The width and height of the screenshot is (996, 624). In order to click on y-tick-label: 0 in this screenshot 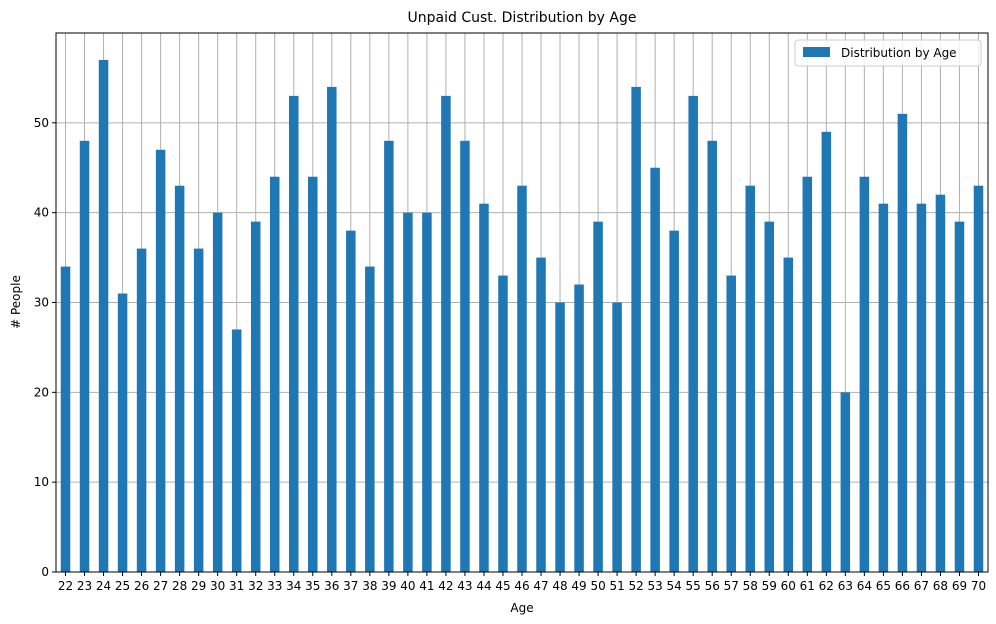, I will do `click(45, 572)`.